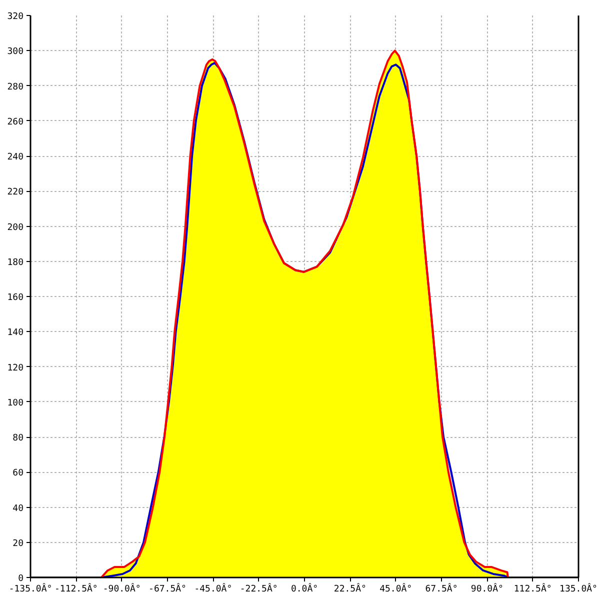  Describe the element at coordinates (15, 122) in the screenshot. I see `y-tick-label: 260` at that location.